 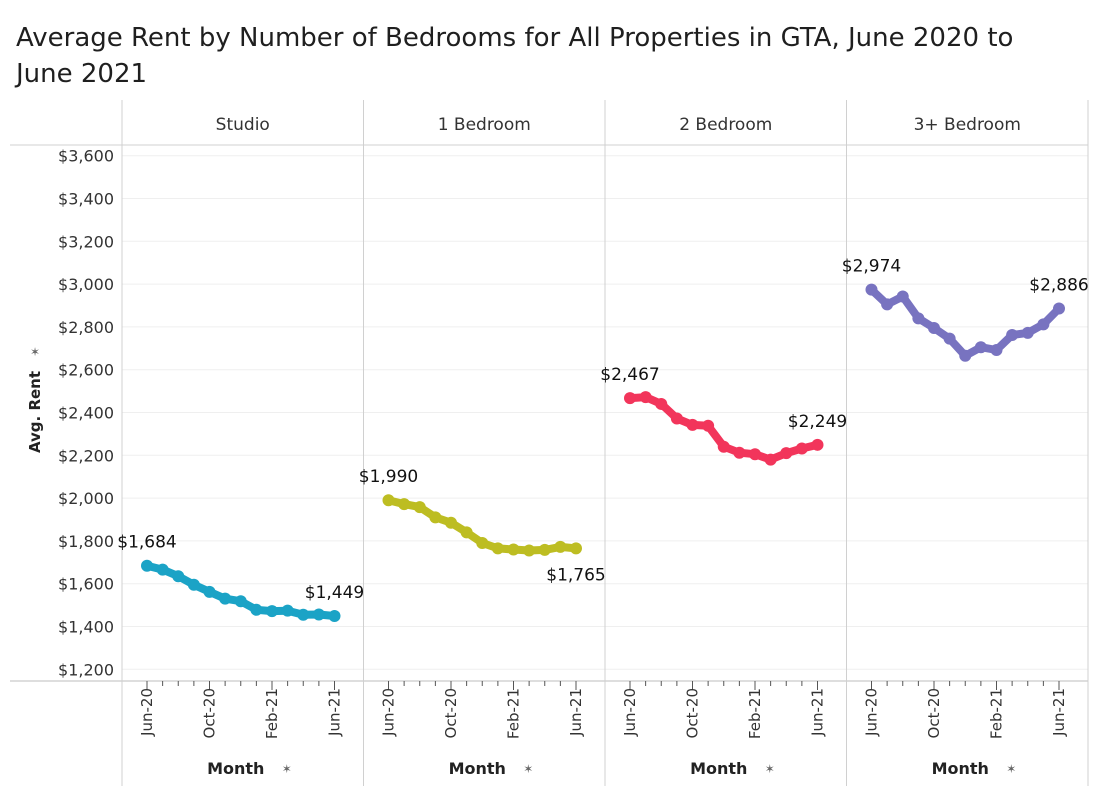 What do you see at coordinates (86, 584) in the screenshot?
I see `y-tick-label: $1,600` at bounding box center [86, 584].